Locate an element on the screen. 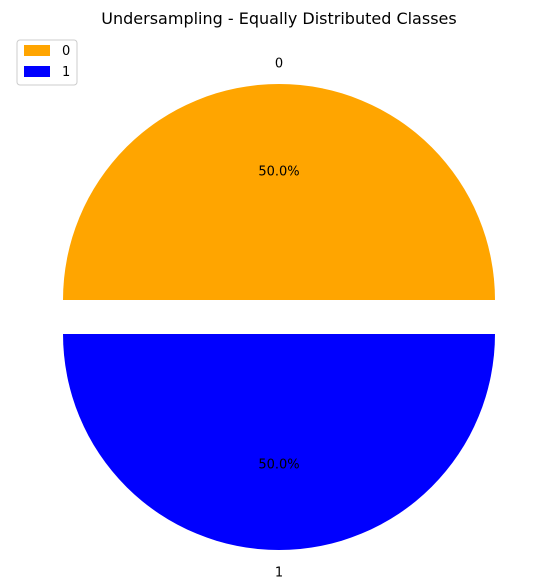 The height and width of the screenshot is (588, 559). legend-label-0: 0 is located at coordinates (66, 51).